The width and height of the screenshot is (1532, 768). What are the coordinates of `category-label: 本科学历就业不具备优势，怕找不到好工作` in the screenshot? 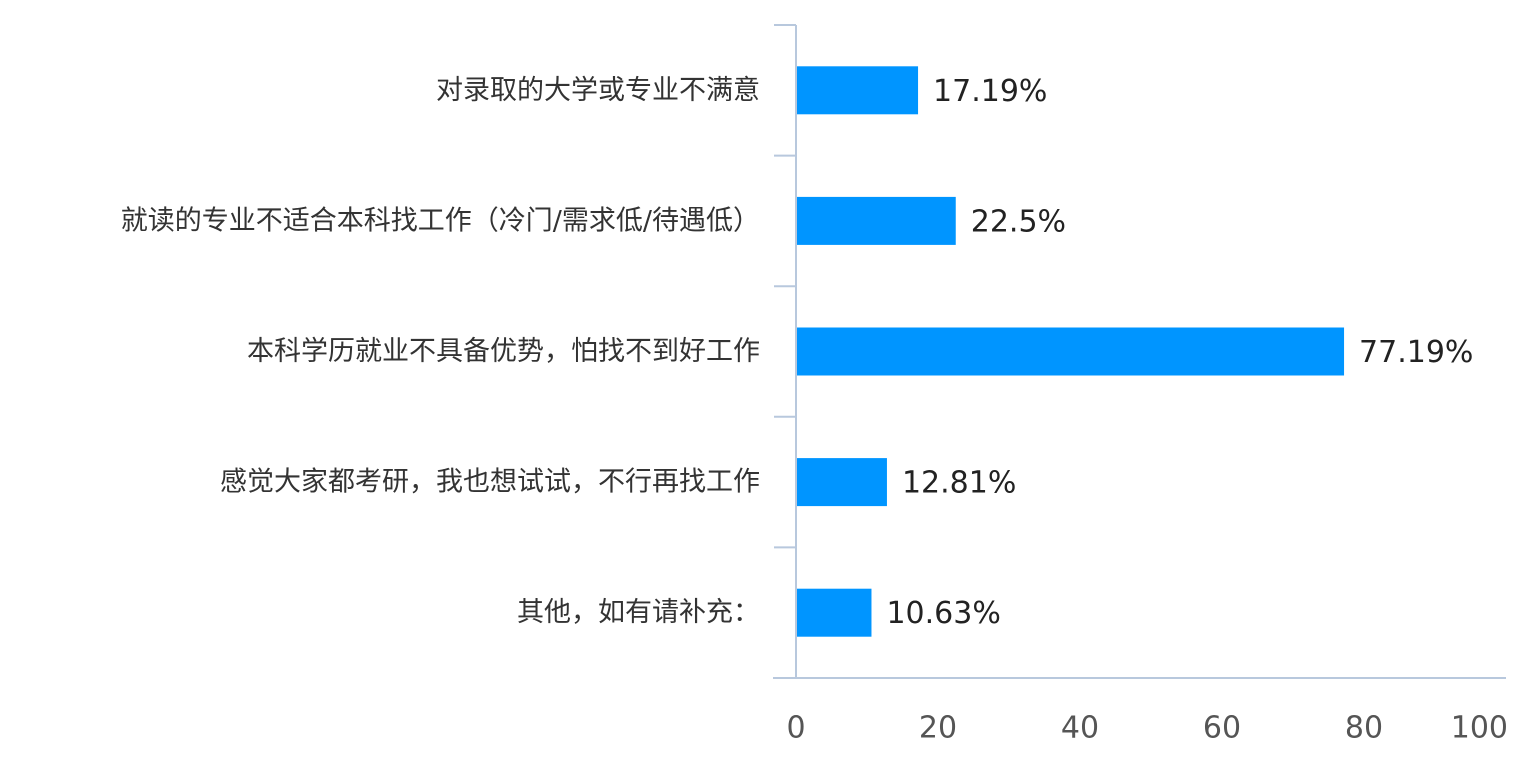 It's located at (503, 351).